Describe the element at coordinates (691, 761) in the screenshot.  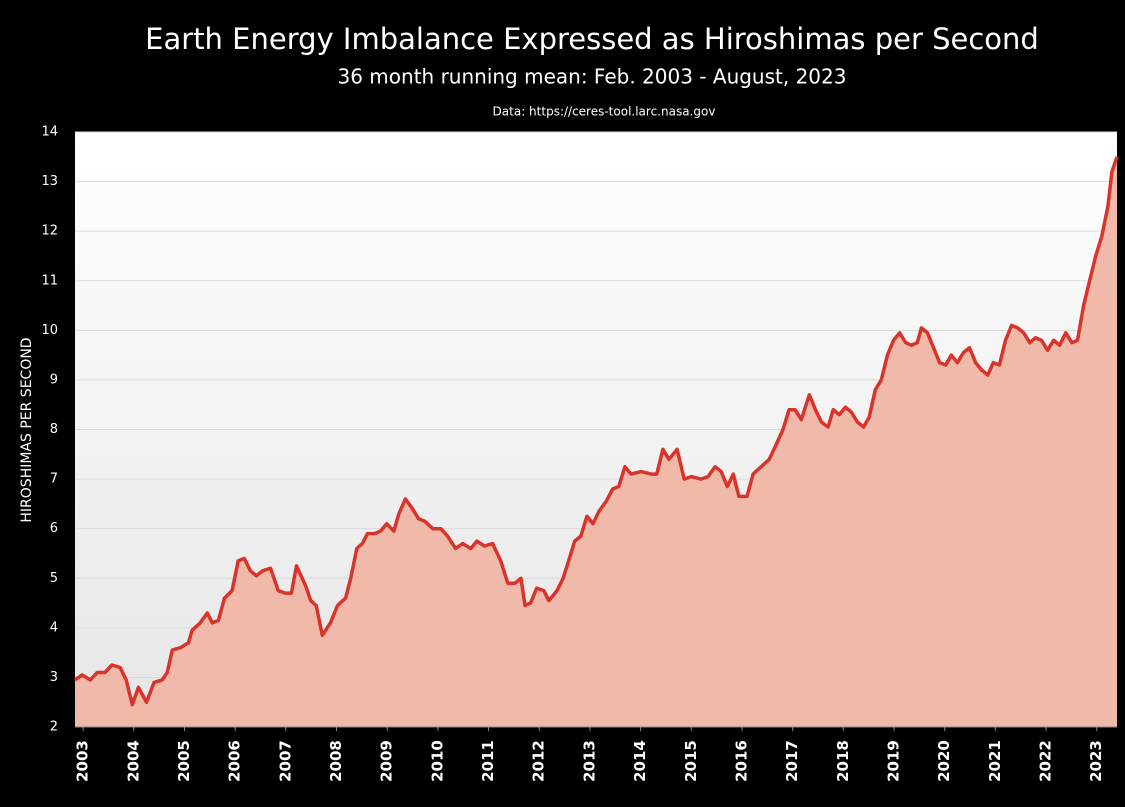
I see `x-tick-label: 2015` at that location.